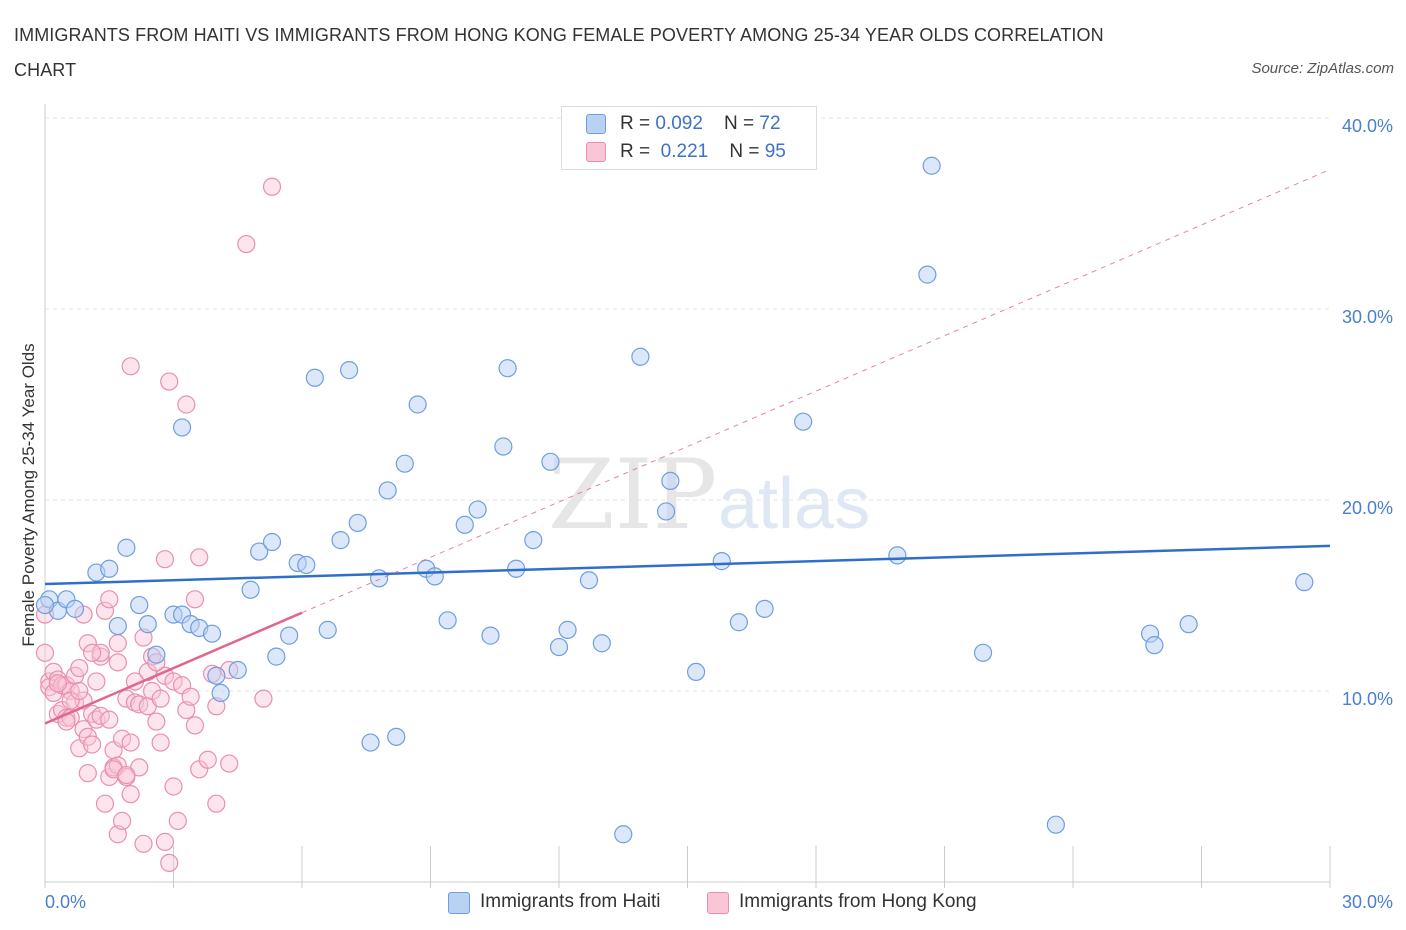 This screenshot has height=930, width=1406. What do you see at coordinates (158, 525) in the screenshot?
I see `hongkong-points` at bounding box center [158, 525].